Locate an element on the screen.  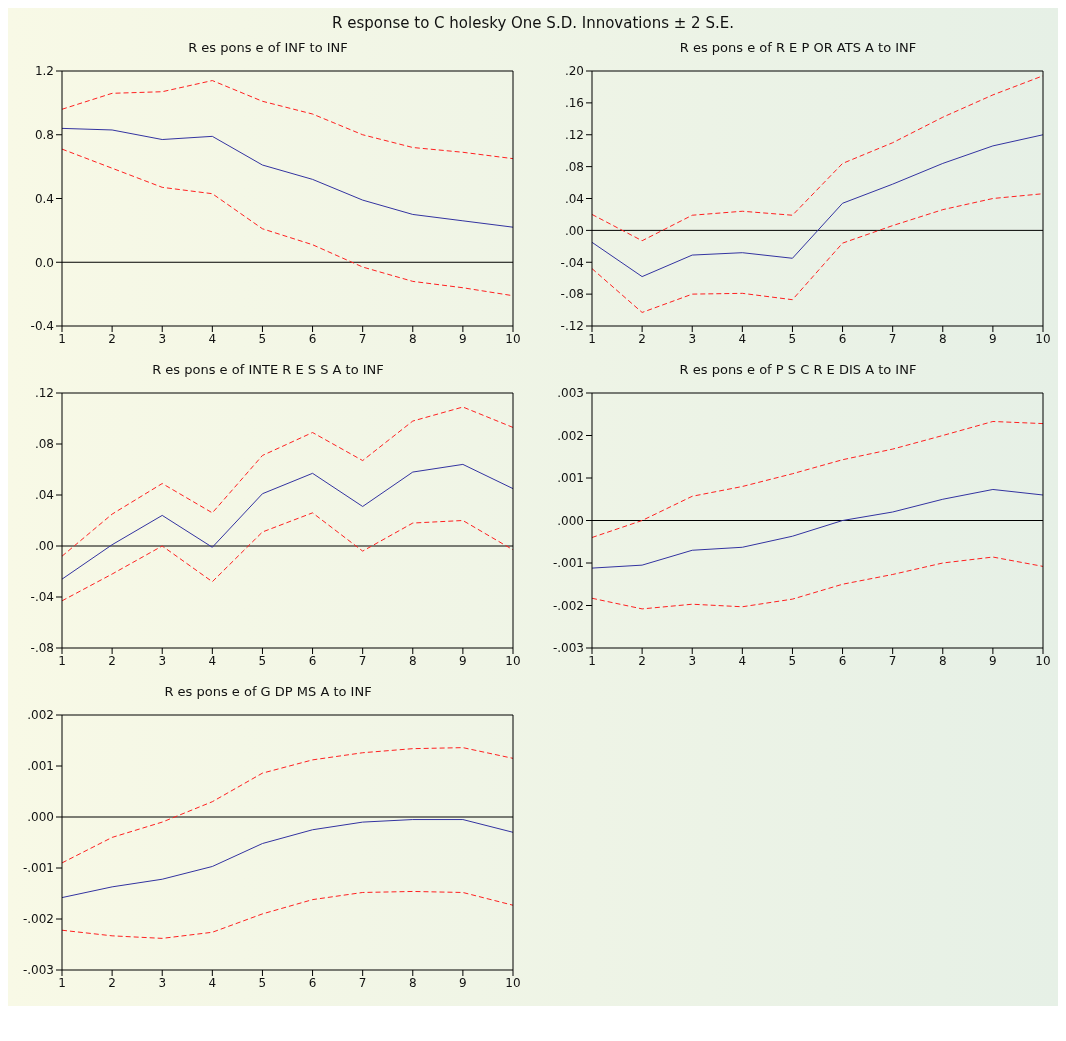
text: R esponse to C holesky One S.D. Innovations ± 2 S.E. is located at coordinates (533, 23).